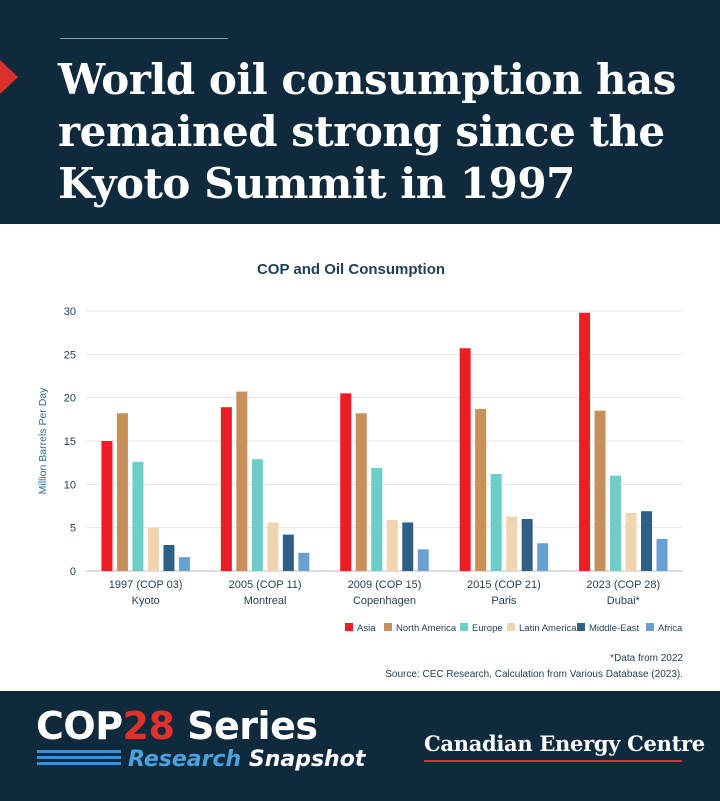  I want to click on x-tick-sublabel: Copenhagen, so click(384, 601).